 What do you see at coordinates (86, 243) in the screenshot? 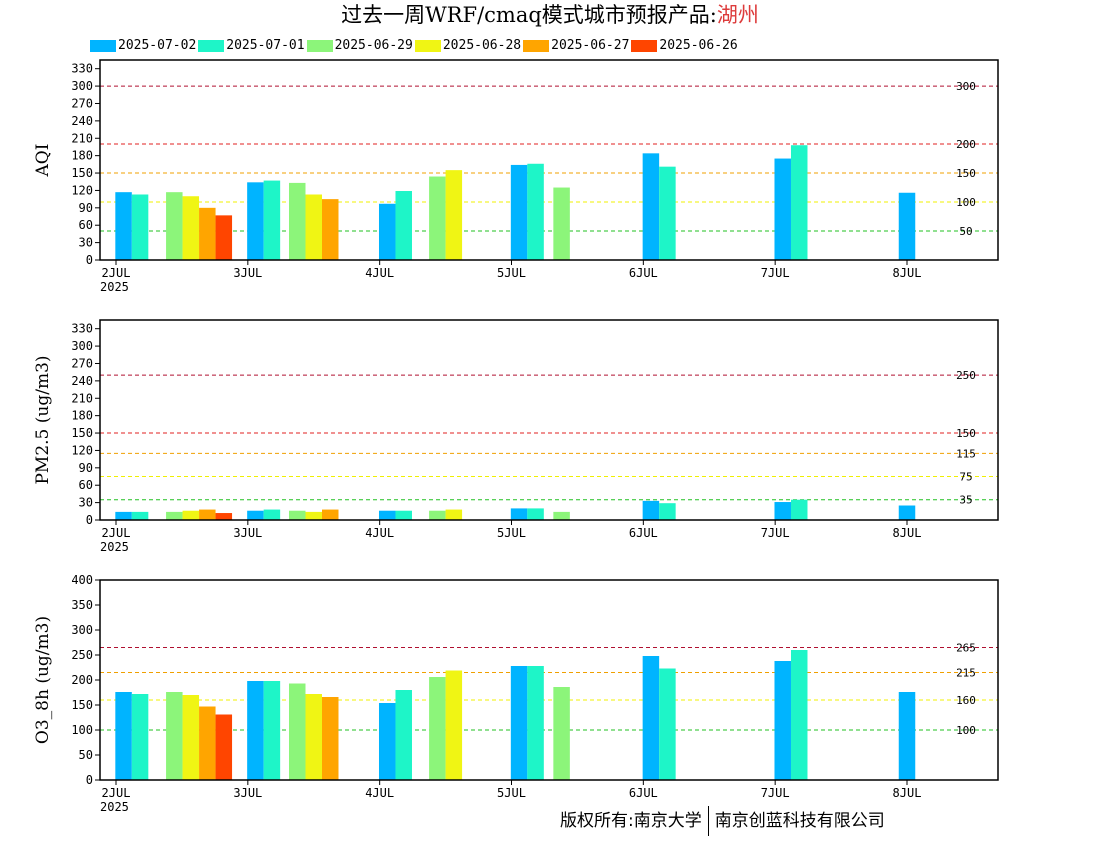
I see `y-tick-label: 30` at bounding box center [86, 243].